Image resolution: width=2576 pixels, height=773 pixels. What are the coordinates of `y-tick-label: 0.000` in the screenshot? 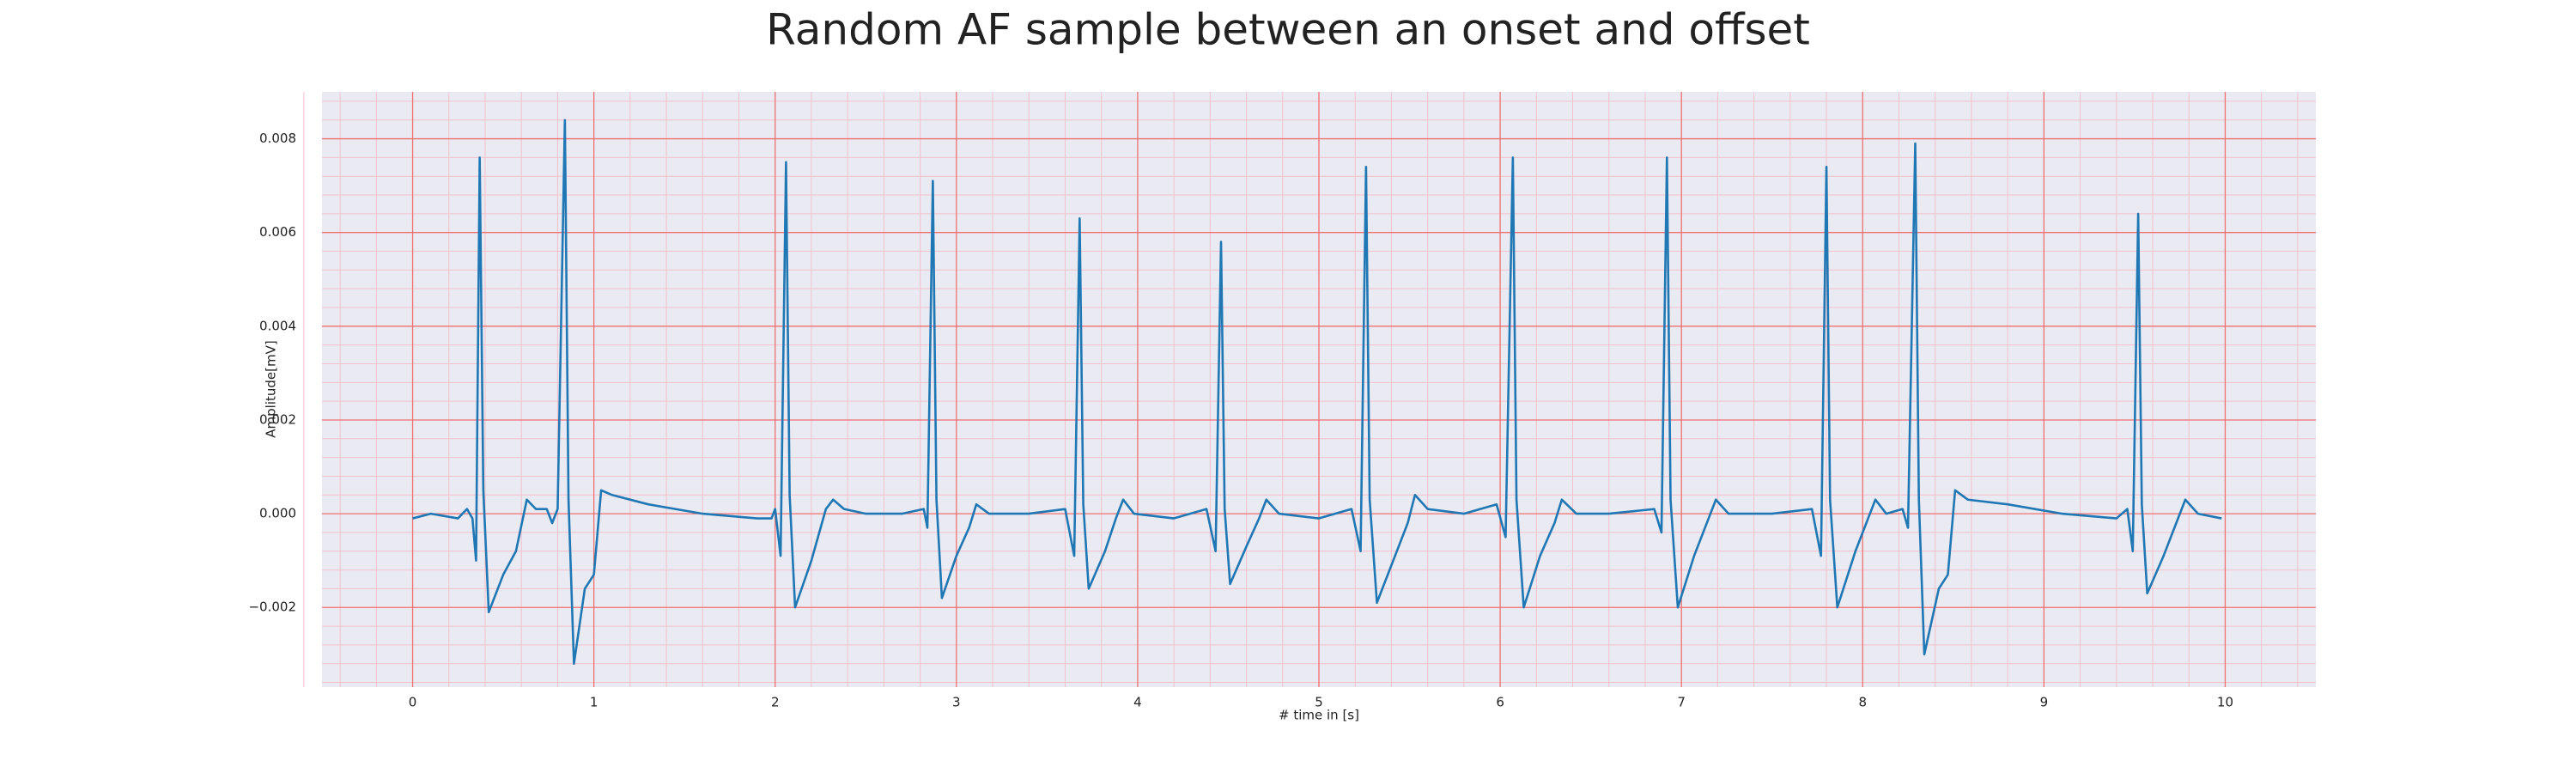 It's located at (278, 513).